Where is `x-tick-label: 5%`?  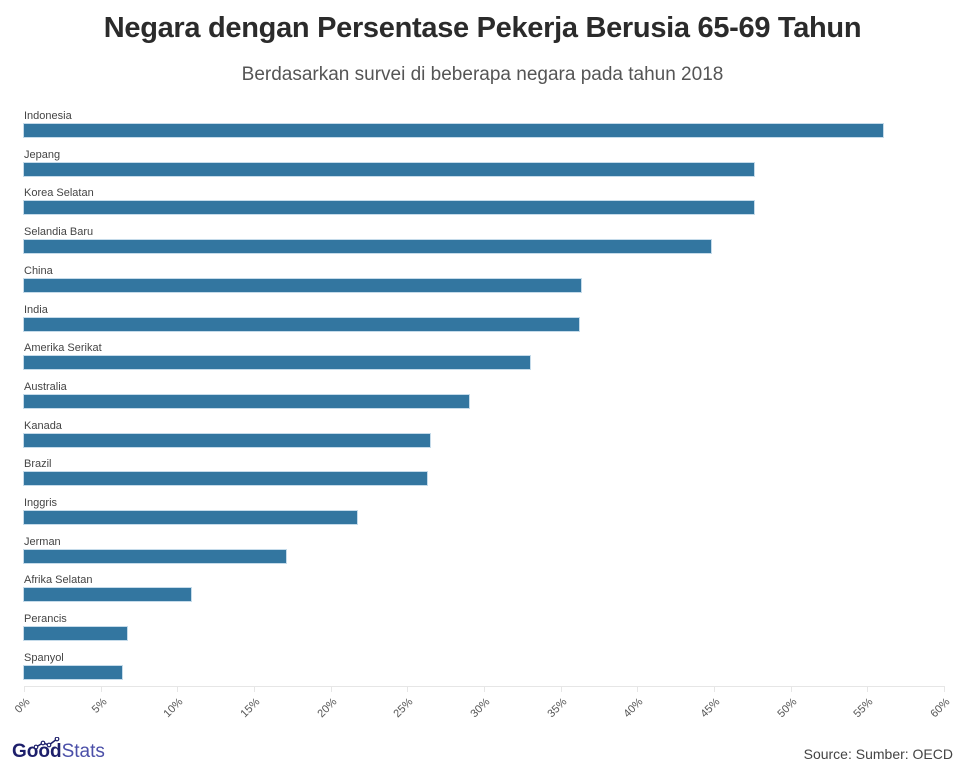
x-tick-label: 5% is located at coordinates (99, 706).